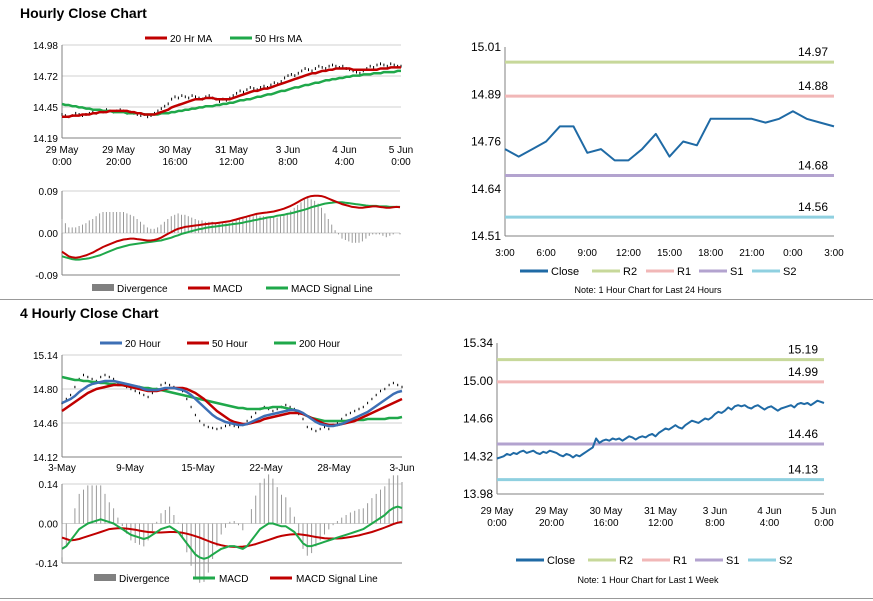 This screenshot has width=873, height=601. I want to click on four-hourly-macd-legend-label: MACD Signal Line, so click(337, 579).